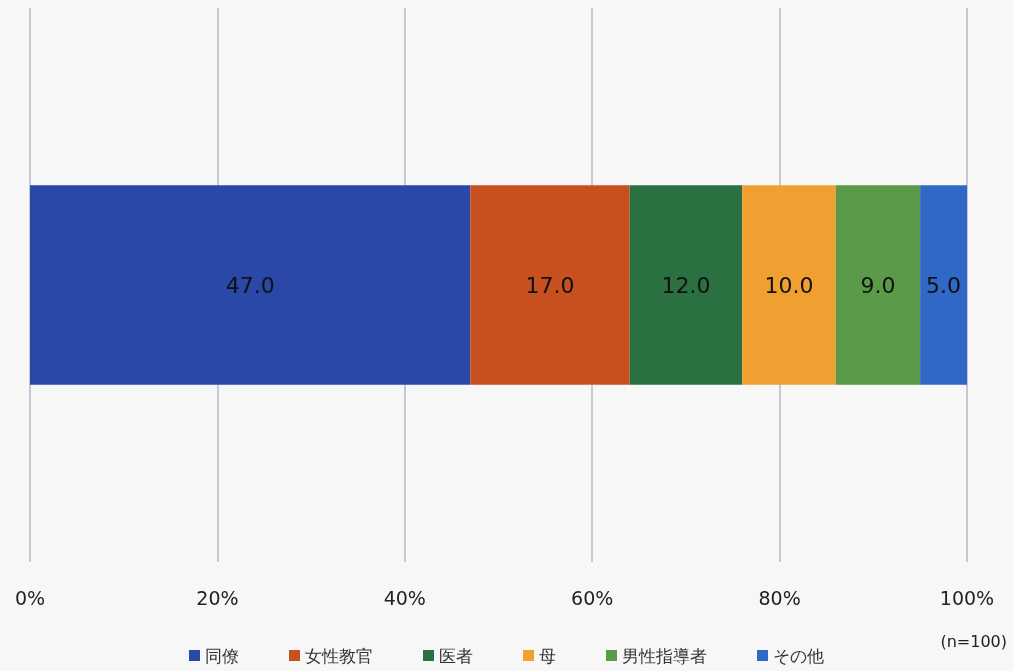 The height and width of the screenshot is (671, 1013). Describe the element at coordinates (339, 655) in the screenshot. I see `legend-label: 女性教官` at that location.